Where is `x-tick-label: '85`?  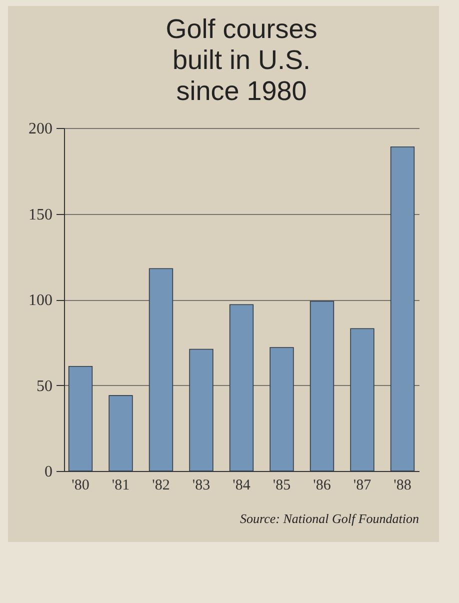
x-tick-label: '85 is located at coordinates (281, 486).